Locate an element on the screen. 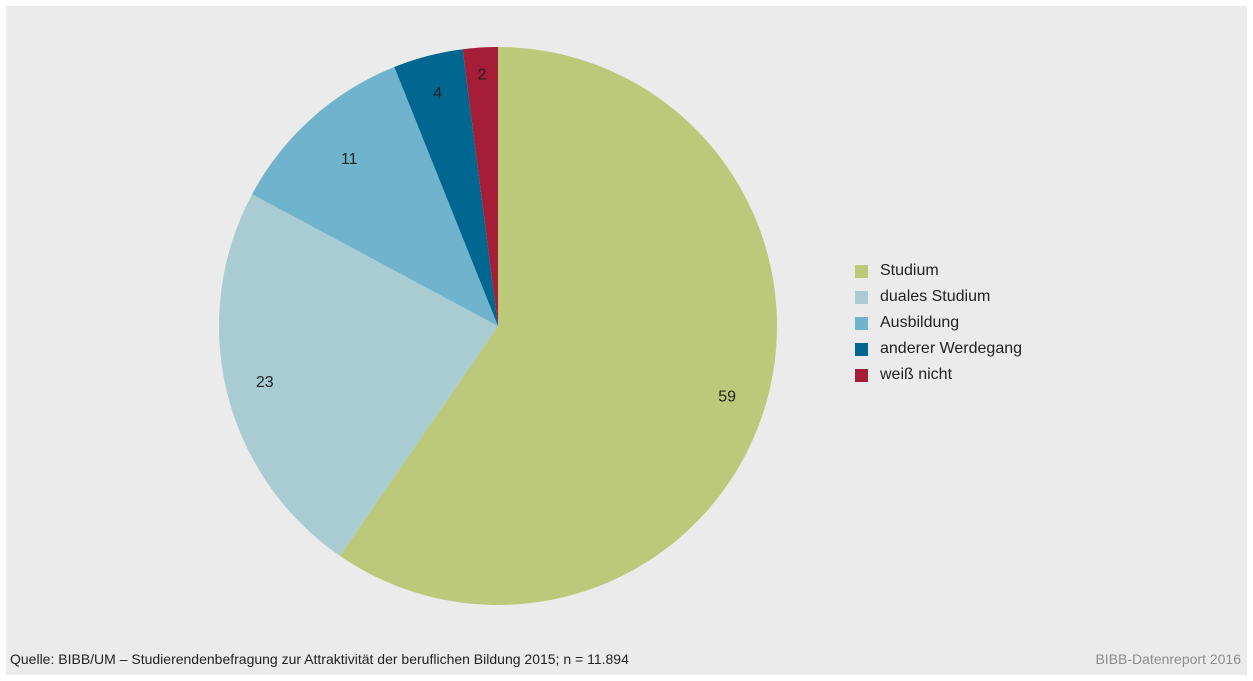  legend-item-studium: Studium is located at coordinates (938, 271).